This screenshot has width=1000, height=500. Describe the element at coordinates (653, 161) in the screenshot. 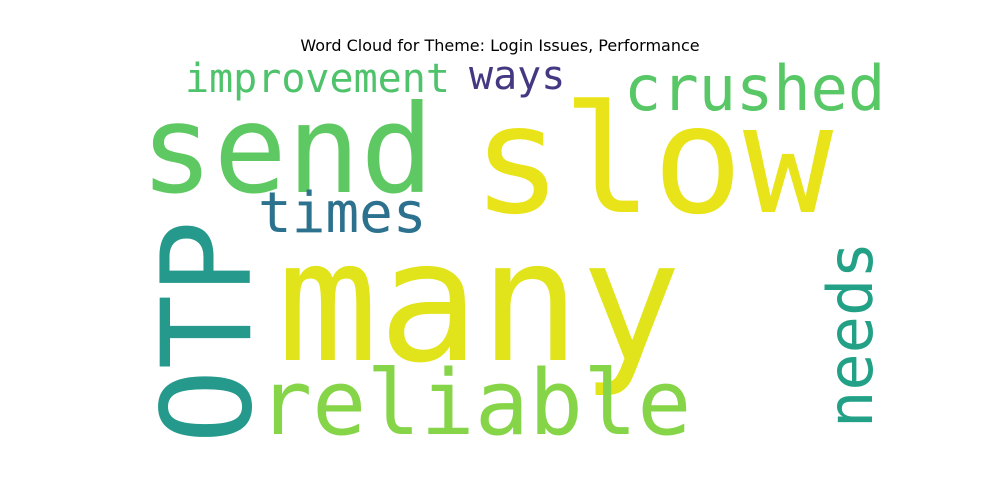

I see `word-slow: slow` at that location.